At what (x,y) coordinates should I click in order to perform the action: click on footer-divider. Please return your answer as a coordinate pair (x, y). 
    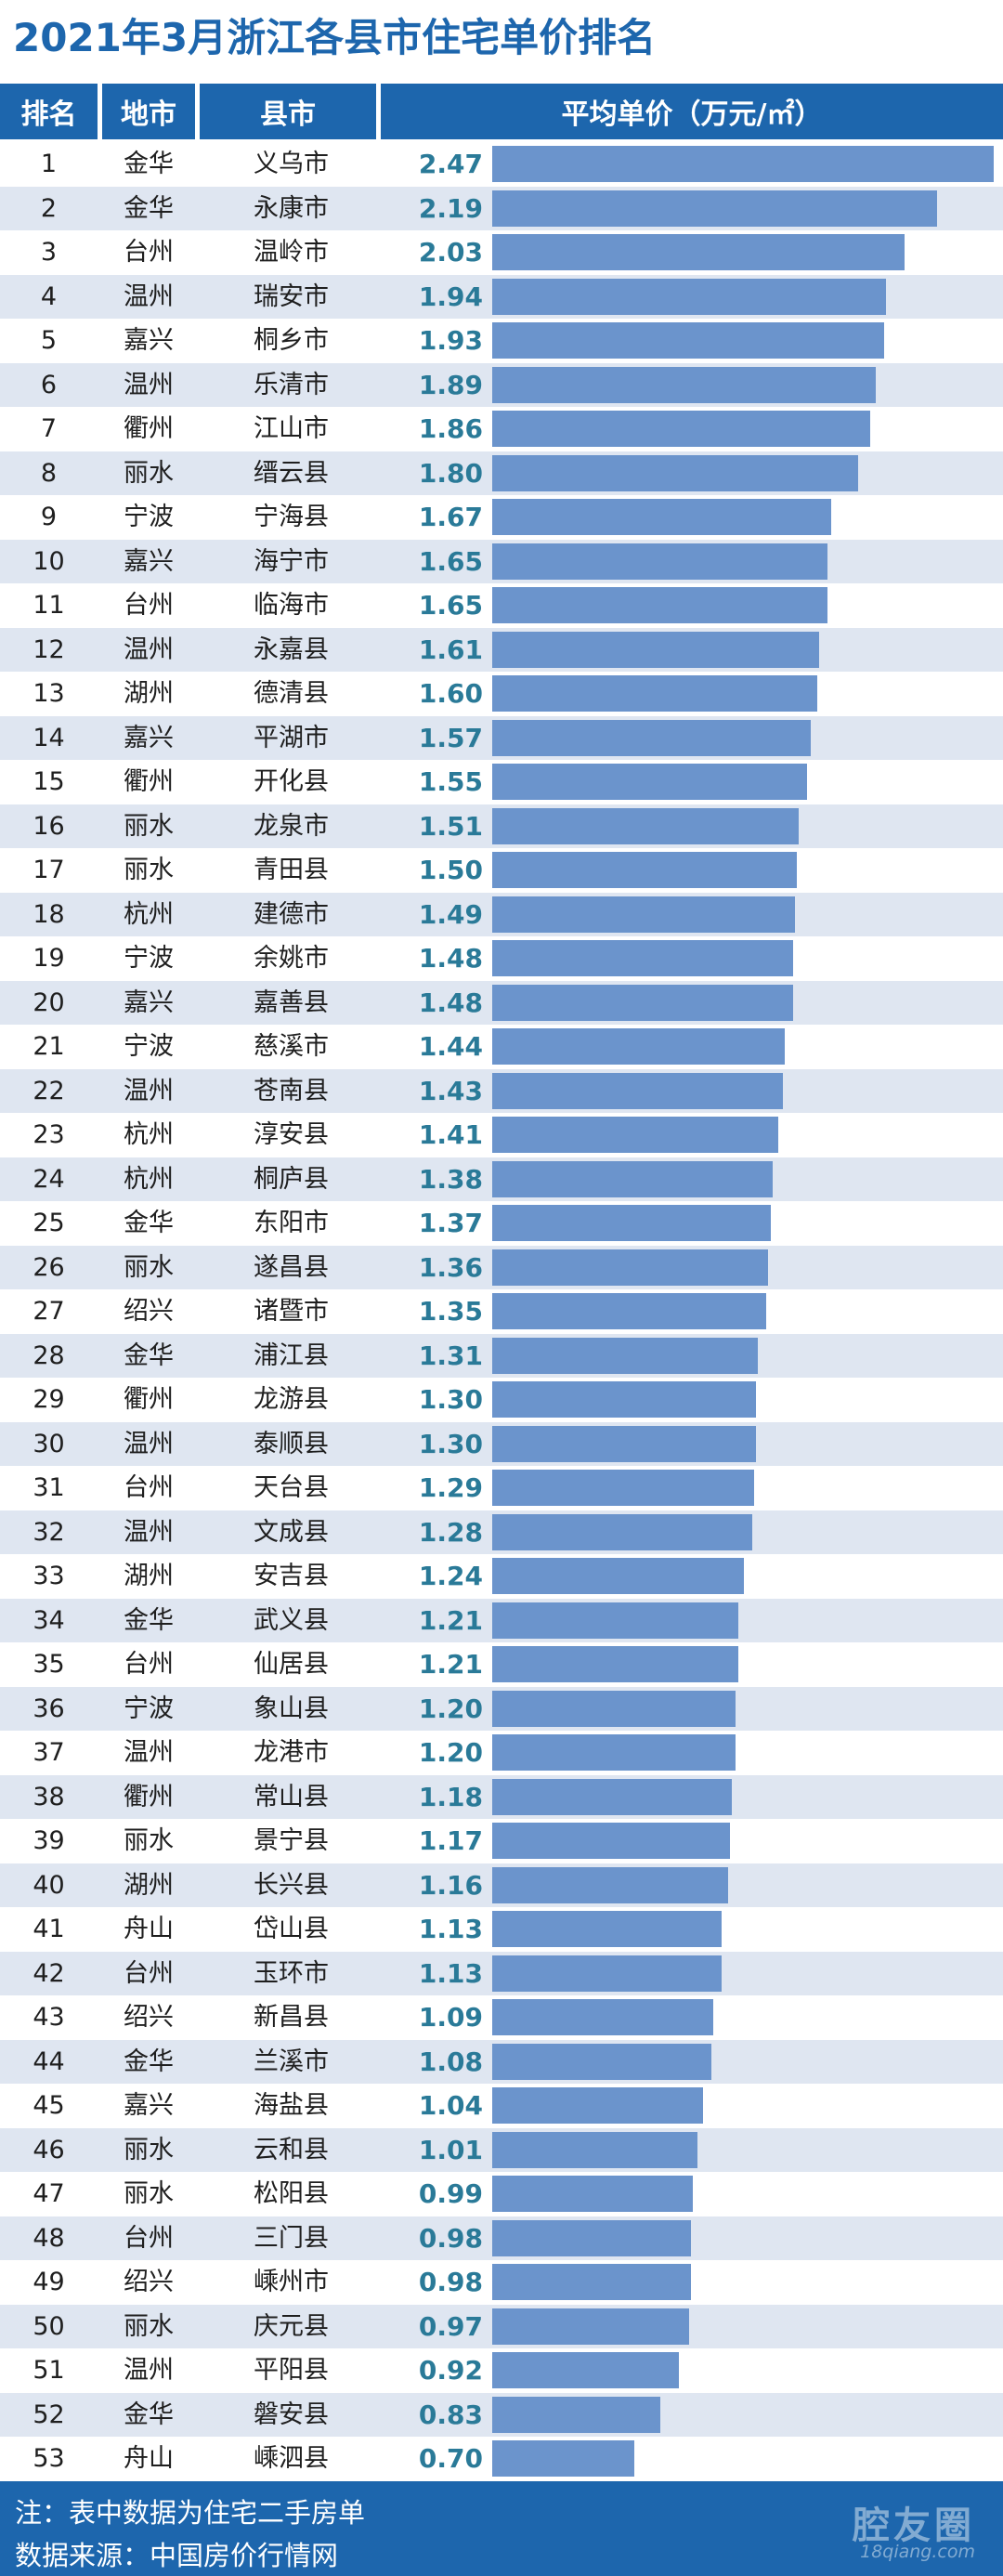
    Looking at the image, I should click on (501, 2482).